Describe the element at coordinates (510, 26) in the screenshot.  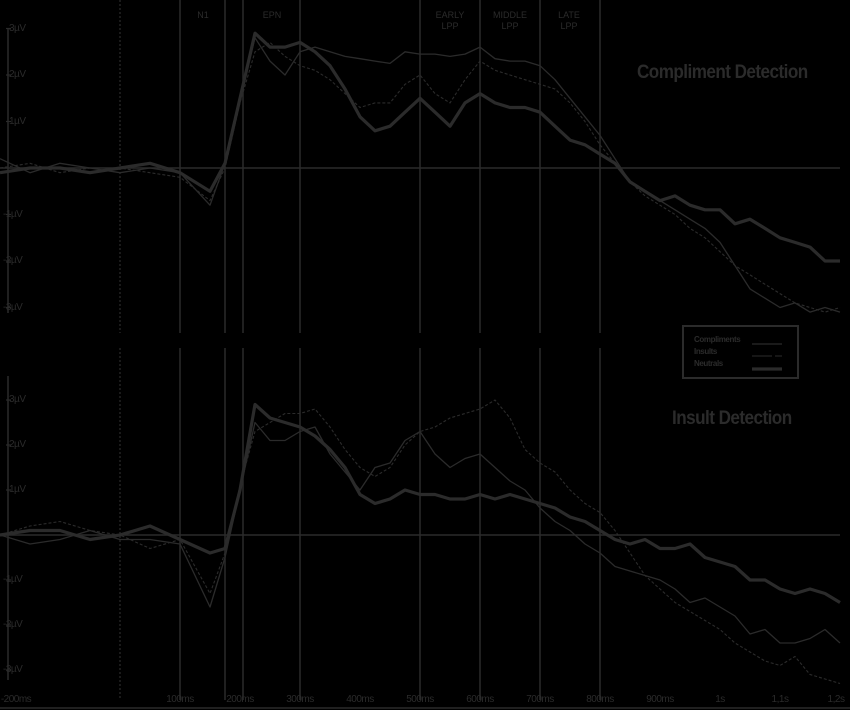
I see `window-label-middle-line2: LPP` at that location.